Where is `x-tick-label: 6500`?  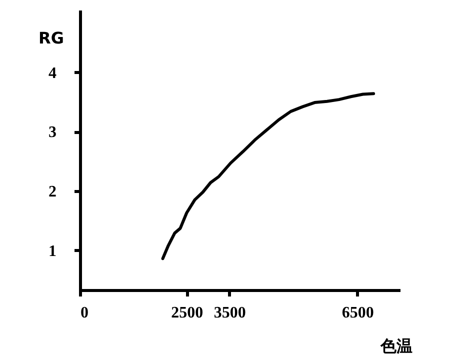
x-tick-label: 6500 is located at coordinates (358, 313).